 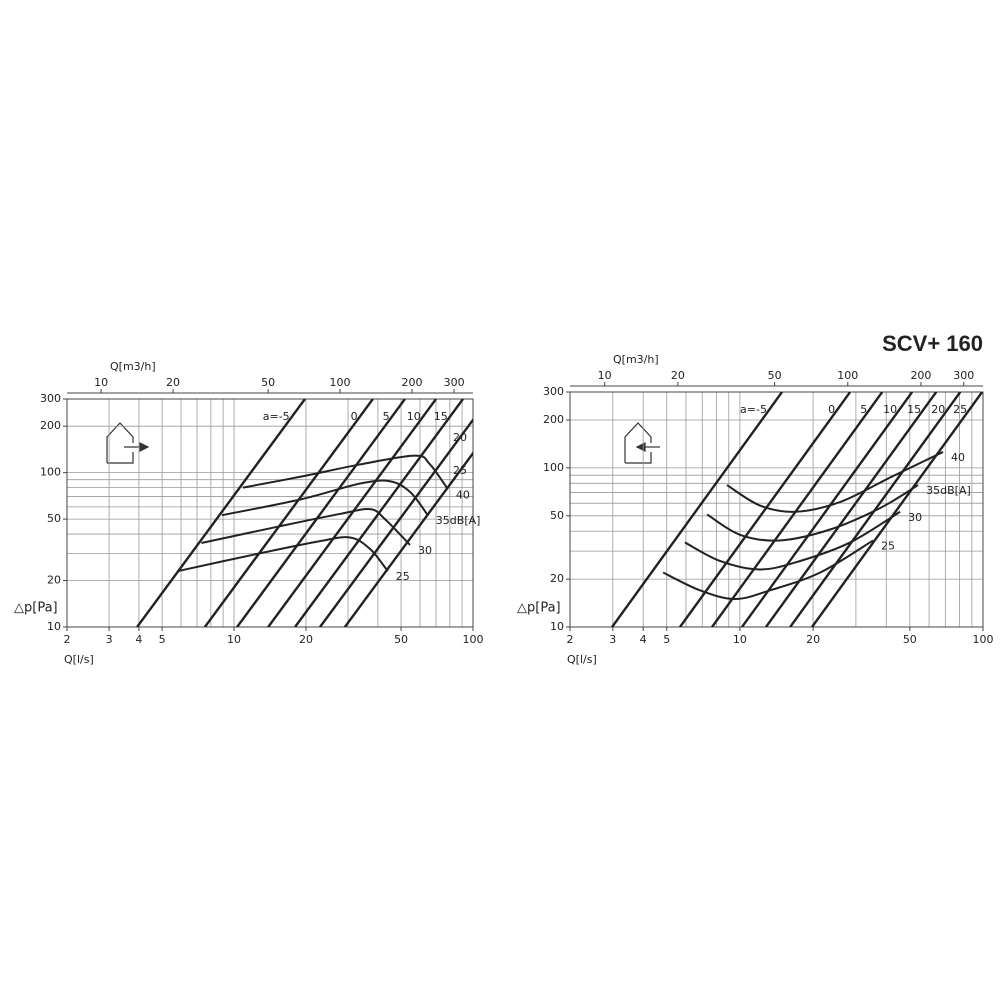 What do you see at coordinates (276, 416) in the screenshot?
I see `setting-label: a=-5` at bounding box center [276, 416].